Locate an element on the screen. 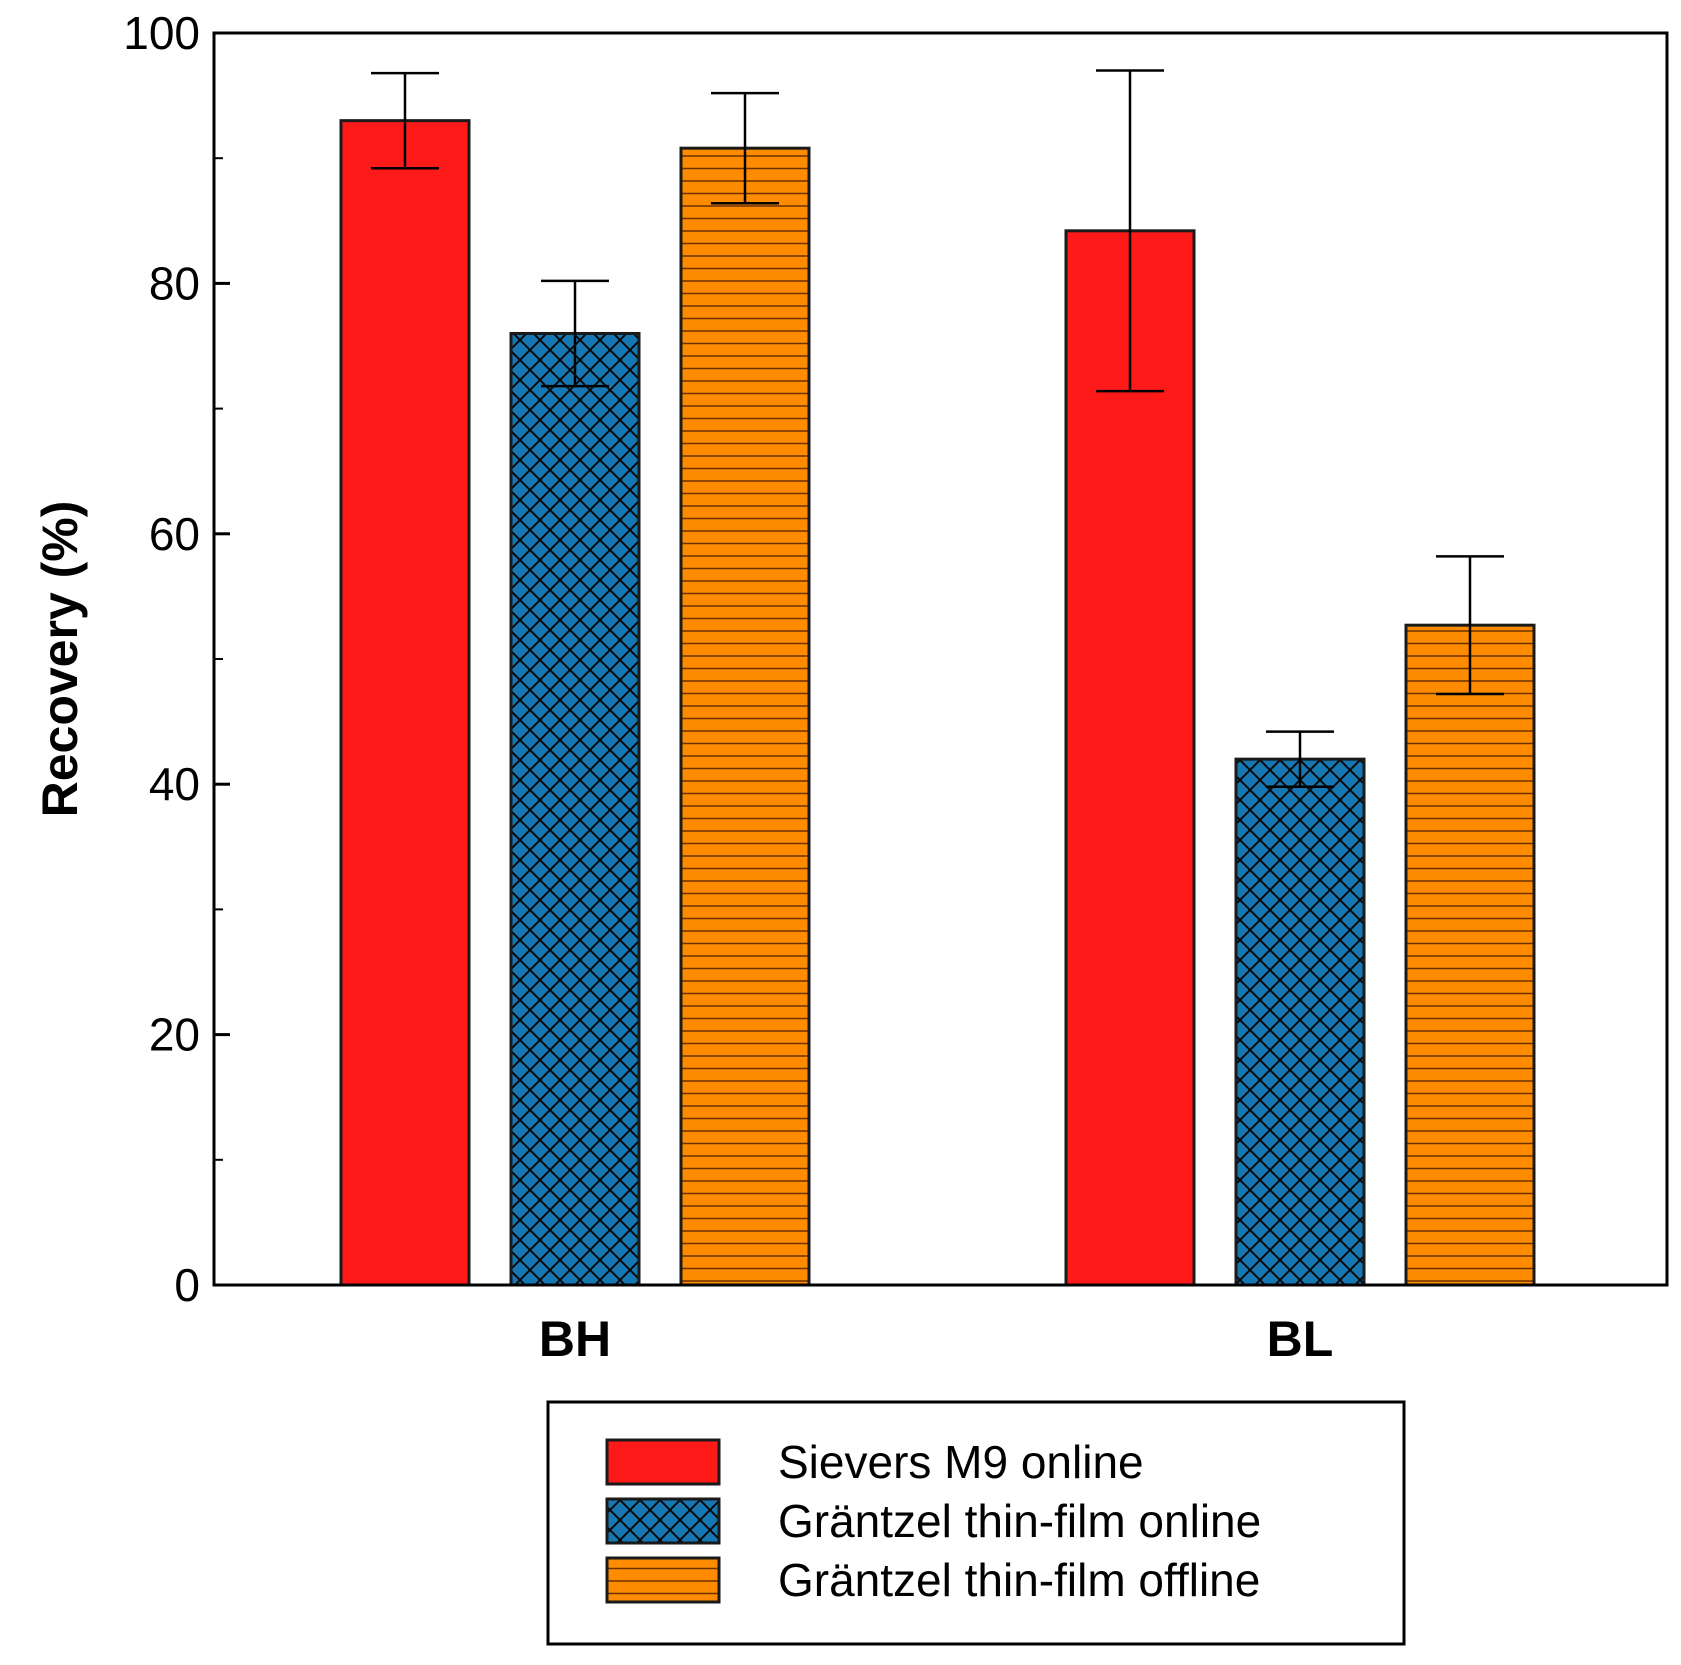 This screenshot has height=1665, width=1681. y-tick-label: 60 is located at coordinates (174, 534).